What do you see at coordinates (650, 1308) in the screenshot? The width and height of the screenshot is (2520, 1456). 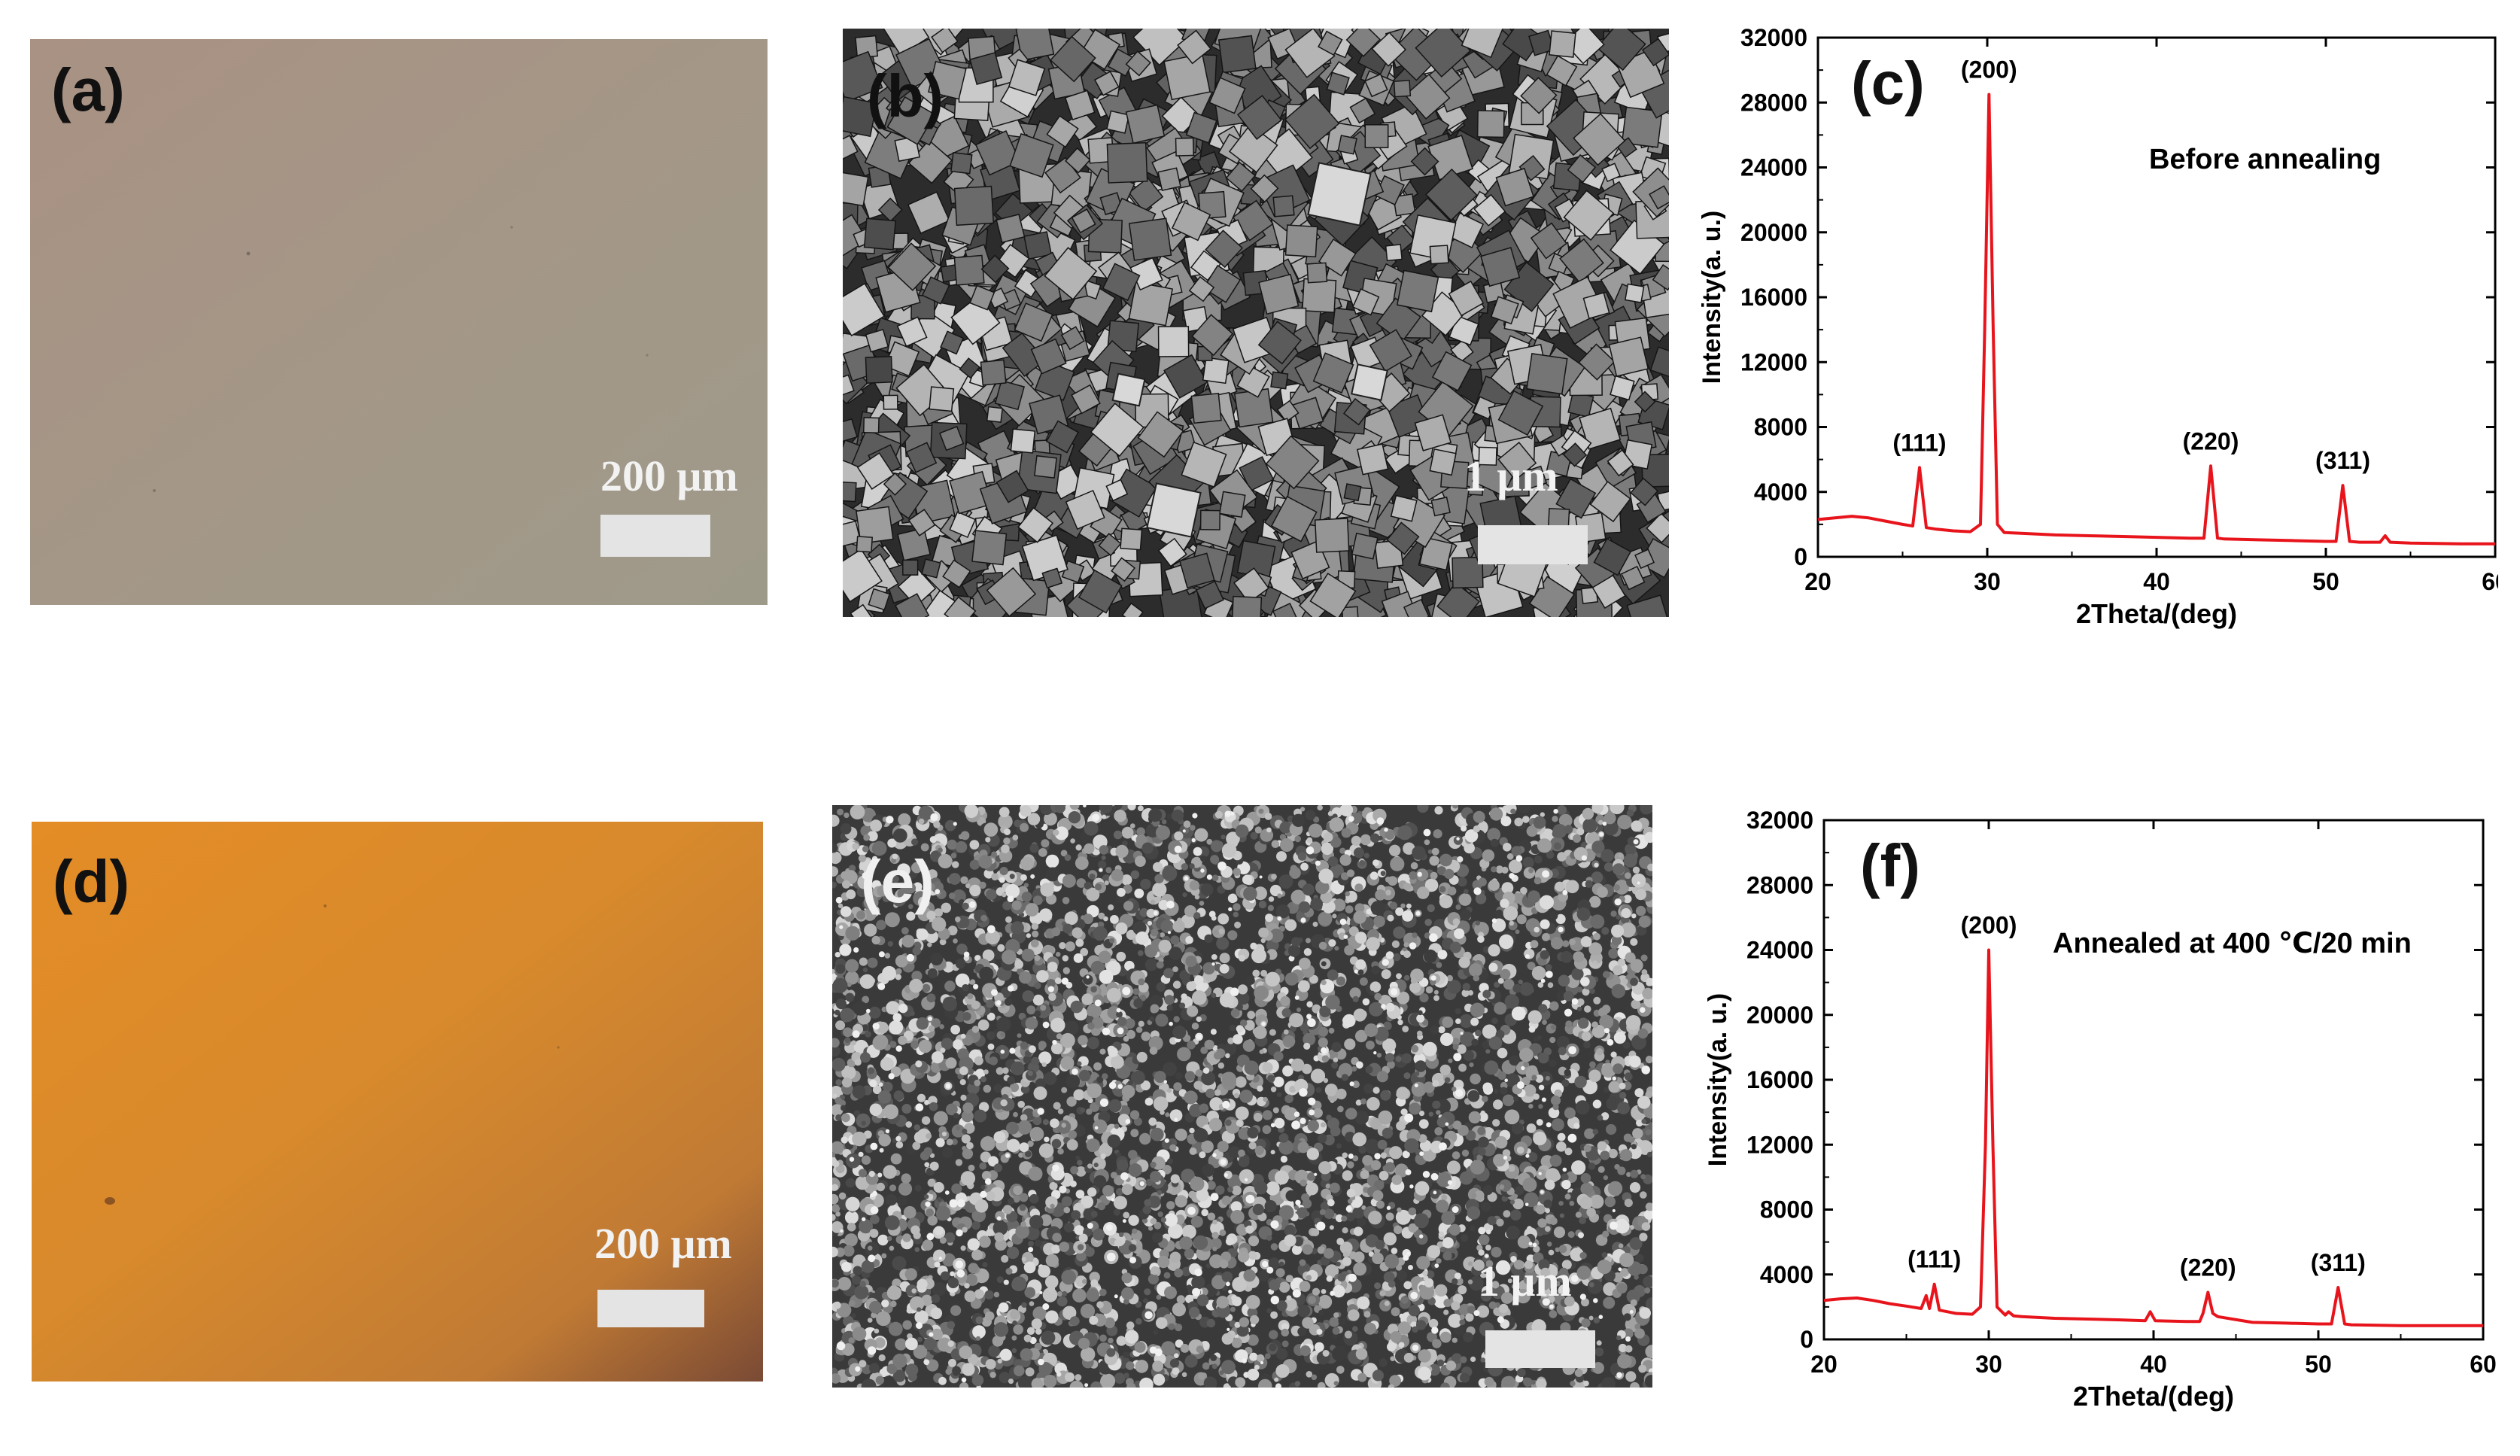 I see `scale-bar-d` at bounding box center [650, 1308].